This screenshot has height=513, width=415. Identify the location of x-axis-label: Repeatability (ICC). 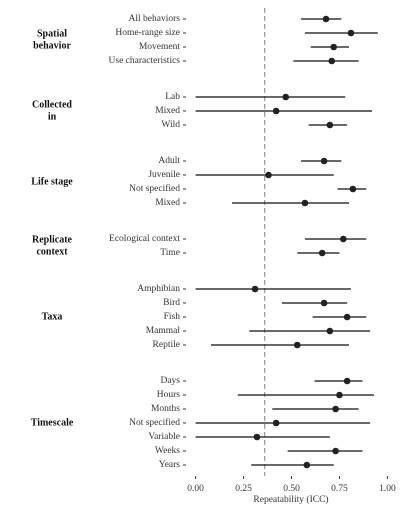
(290, 499).